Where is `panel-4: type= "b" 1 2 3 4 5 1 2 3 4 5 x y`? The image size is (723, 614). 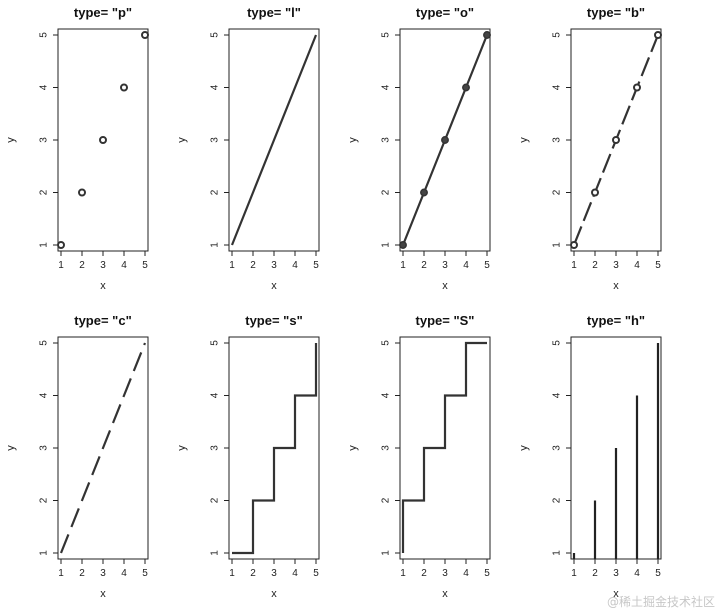 panel-4: type= "b" 1 2 3 4 5 1 2 3 4 5 x y is located at coordinates (590, 148).